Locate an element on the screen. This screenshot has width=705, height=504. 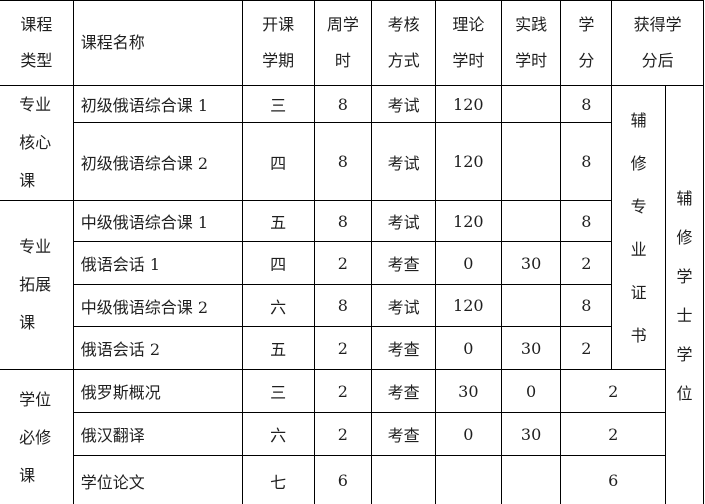
header-course-type: 课程 类型 is located at coordinates (37, 43).